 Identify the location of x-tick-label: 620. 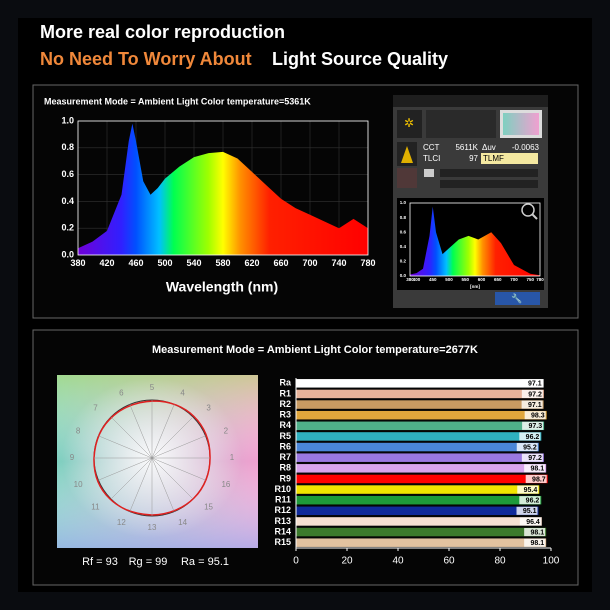
(251, 263).